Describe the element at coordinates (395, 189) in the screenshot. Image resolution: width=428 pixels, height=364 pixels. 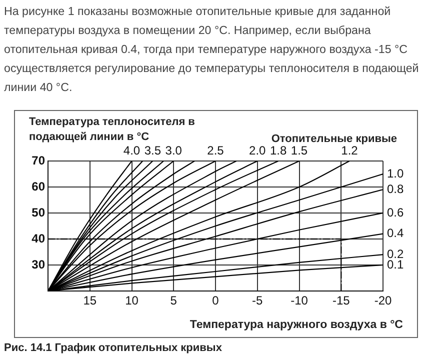
I see `series-label: 0.8` at that location.